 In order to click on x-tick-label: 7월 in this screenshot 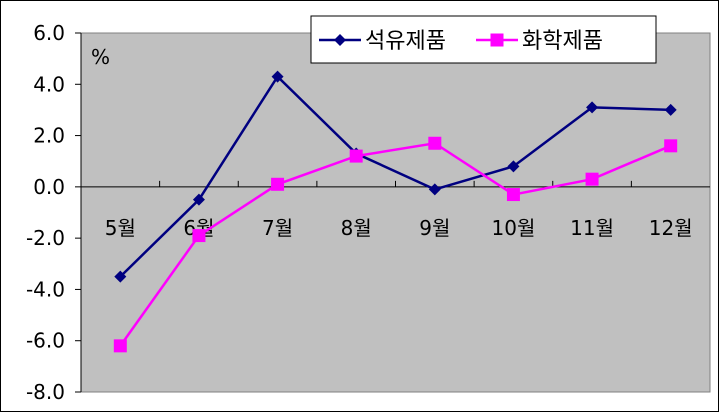, I will do `click(277, 228)`.